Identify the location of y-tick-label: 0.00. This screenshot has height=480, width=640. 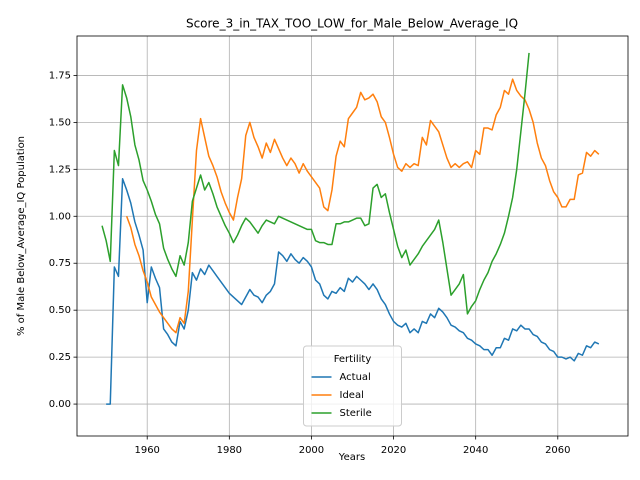
(60, 404).